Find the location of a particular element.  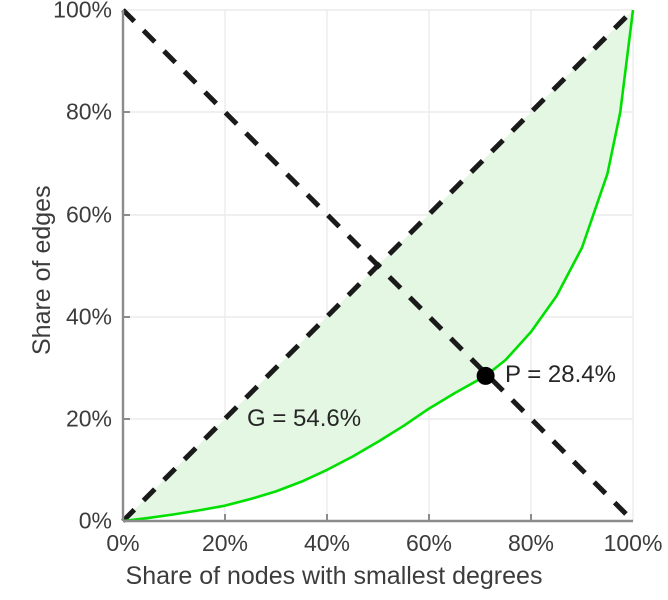

ytick-label-40: 40% is located at coordinates (88, 316).